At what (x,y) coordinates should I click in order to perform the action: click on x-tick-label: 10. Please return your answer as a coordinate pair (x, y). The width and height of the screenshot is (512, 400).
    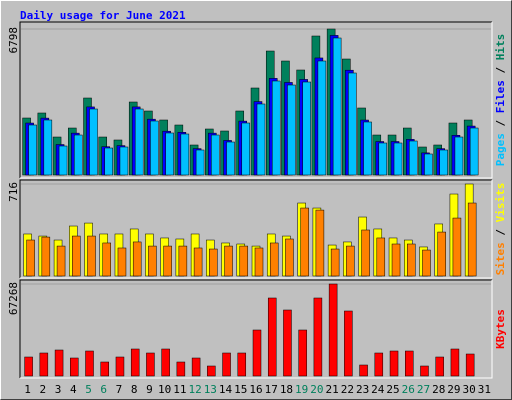
    Looking at the image, I should click on (164, 389).